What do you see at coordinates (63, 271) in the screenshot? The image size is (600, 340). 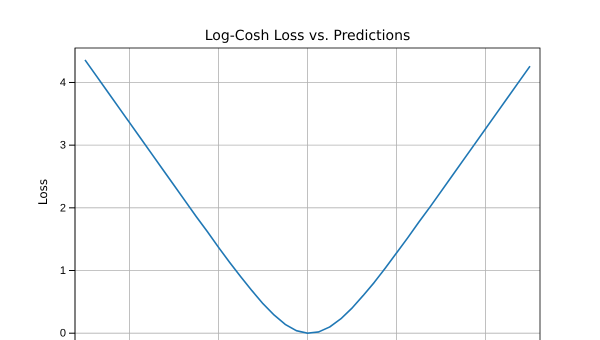 I see `y-tick-label: 1` at bounding box center [63, 271].